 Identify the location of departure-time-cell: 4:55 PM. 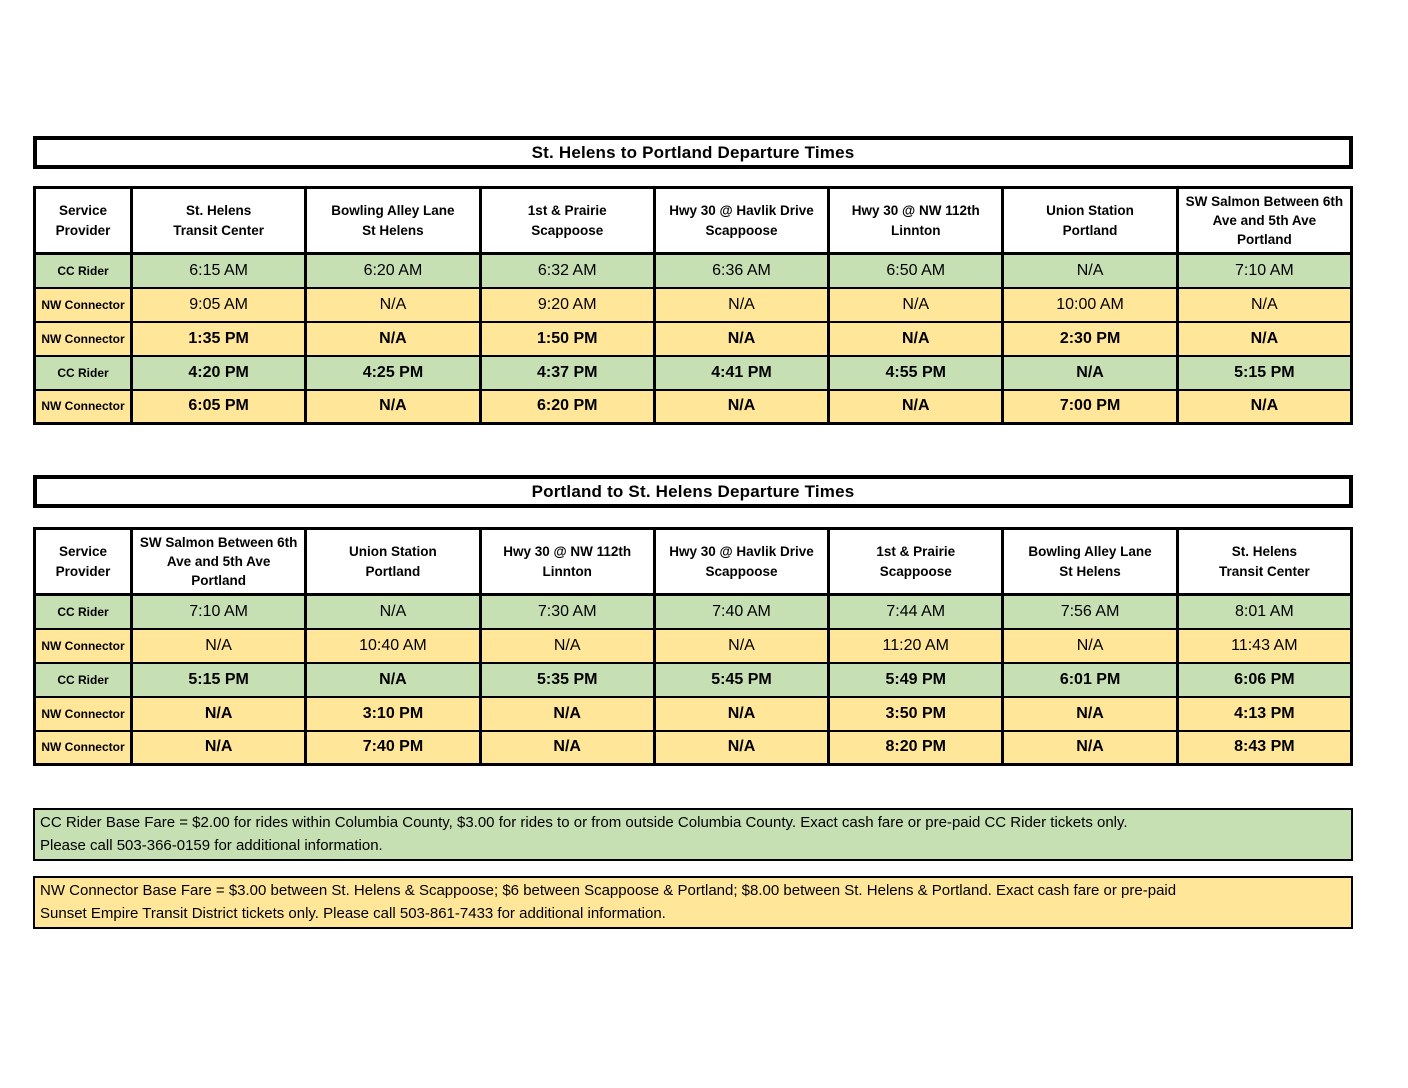
(916, 372).